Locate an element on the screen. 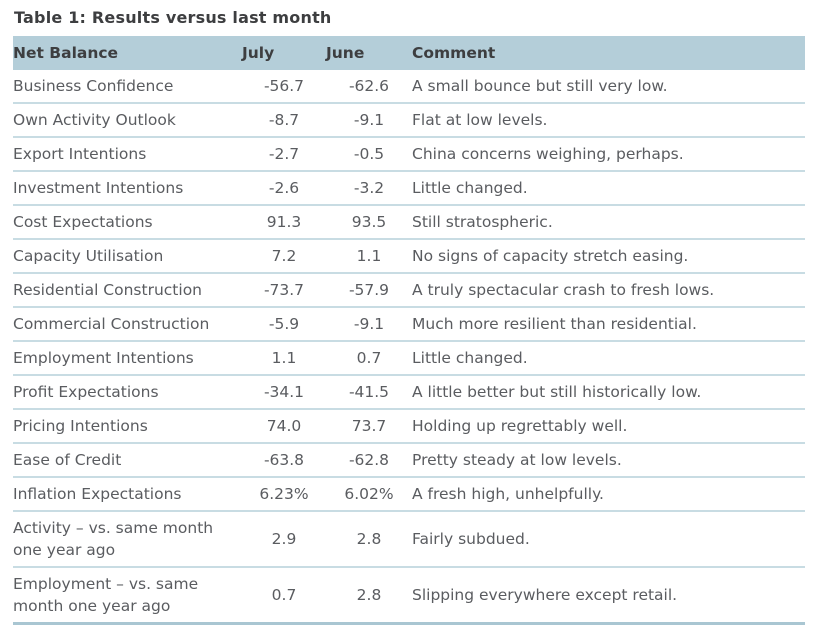 This screenshot has width=820, height=626. july-value: 7.2 is located at coordinates (284, 256).